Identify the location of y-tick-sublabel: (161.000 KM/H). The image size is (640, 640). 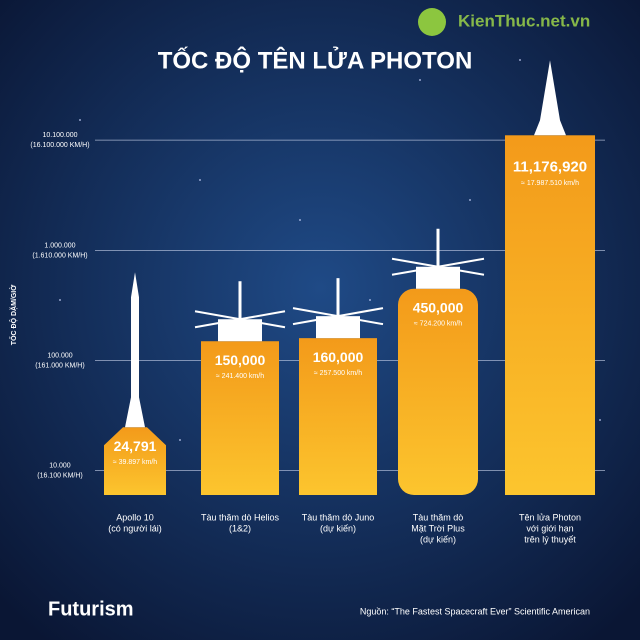
(59, 365).